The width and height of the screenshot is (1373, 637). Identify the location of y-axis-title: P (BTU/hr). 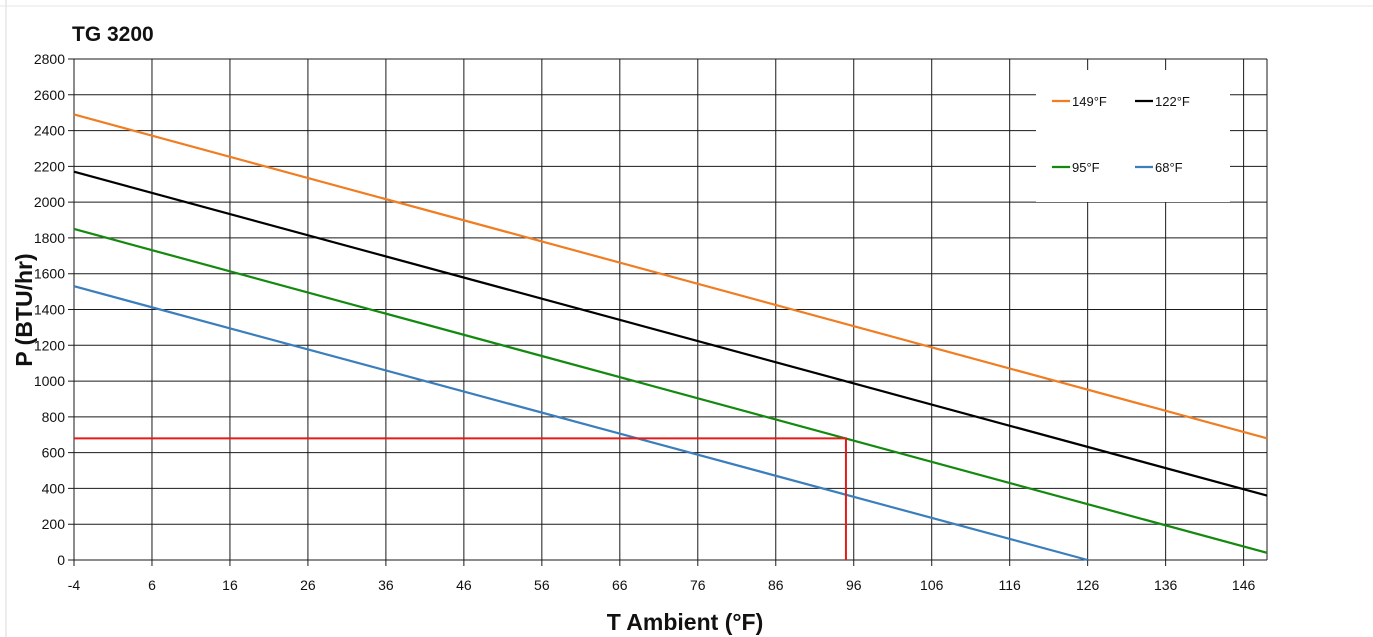
(24, 309).